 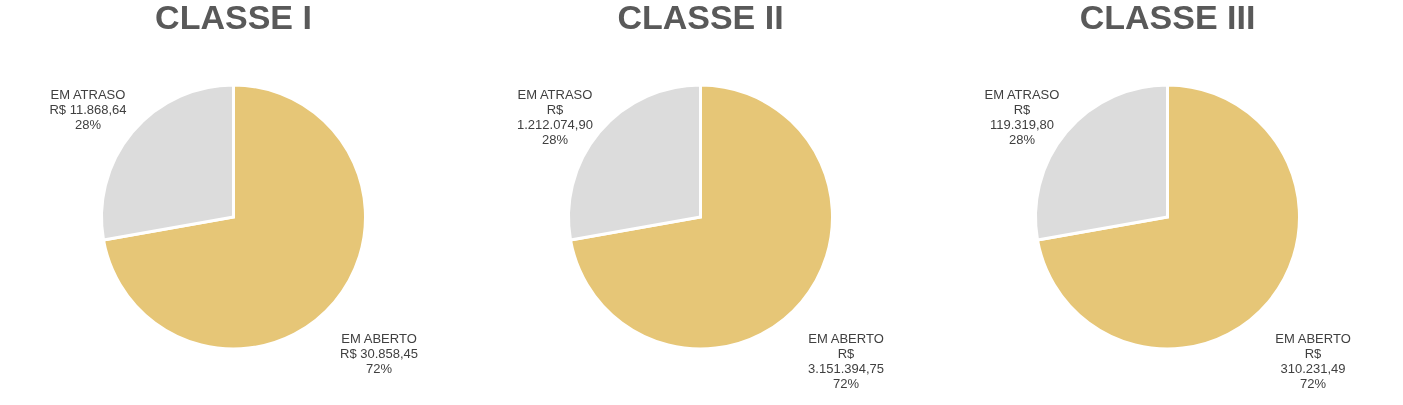 I want to click on data-label: R$ 119.319,80 28%, so click(x=1022, y=124).